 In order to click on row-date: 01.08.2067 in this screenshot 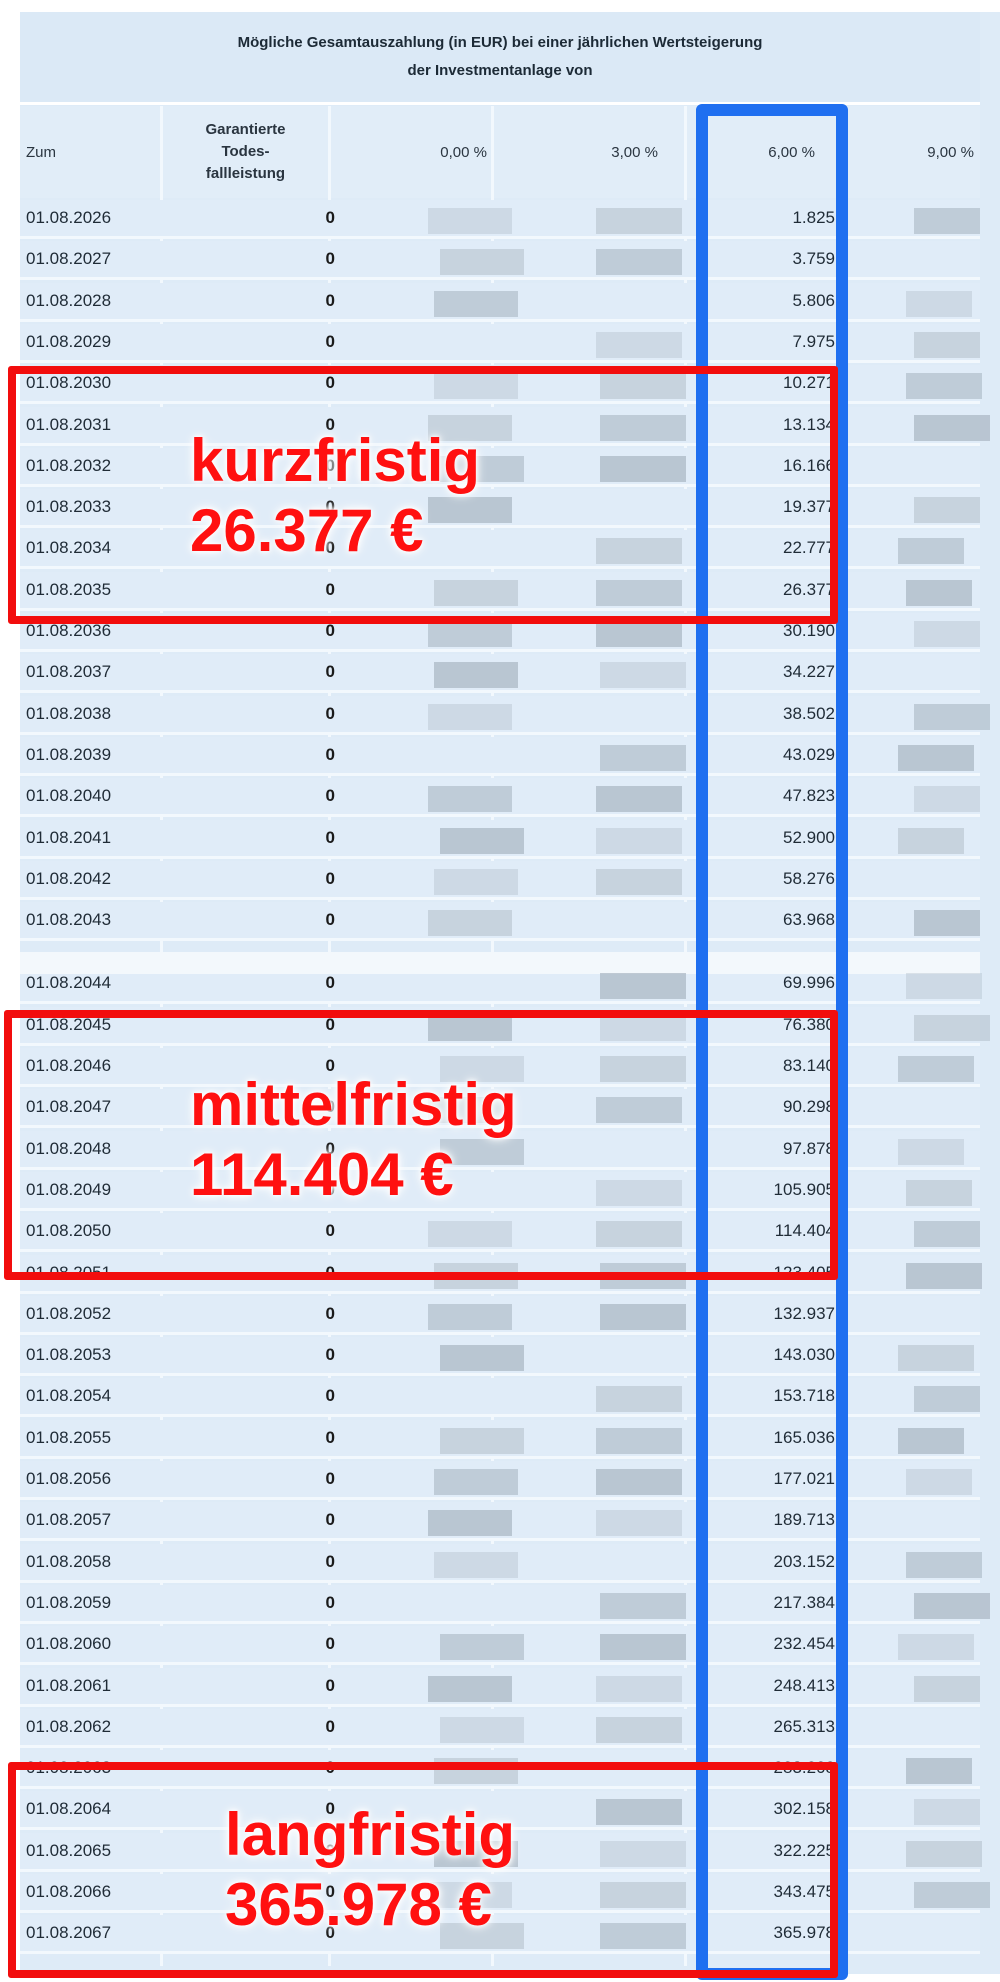, I will do `click(69, 1933)`.